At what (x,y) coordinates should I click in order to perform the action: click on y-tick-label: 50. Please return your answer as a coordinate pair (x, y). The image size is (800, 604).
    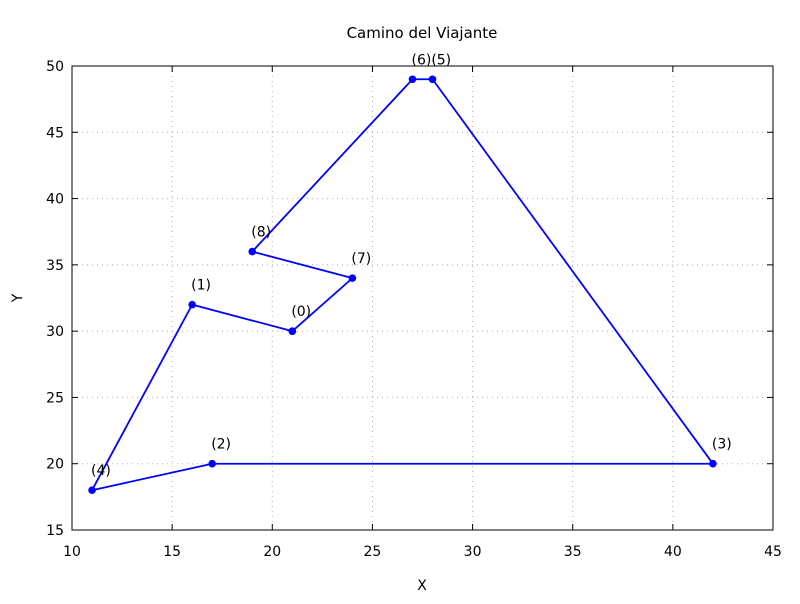
    Looking at the image, I should click on (55, 67).